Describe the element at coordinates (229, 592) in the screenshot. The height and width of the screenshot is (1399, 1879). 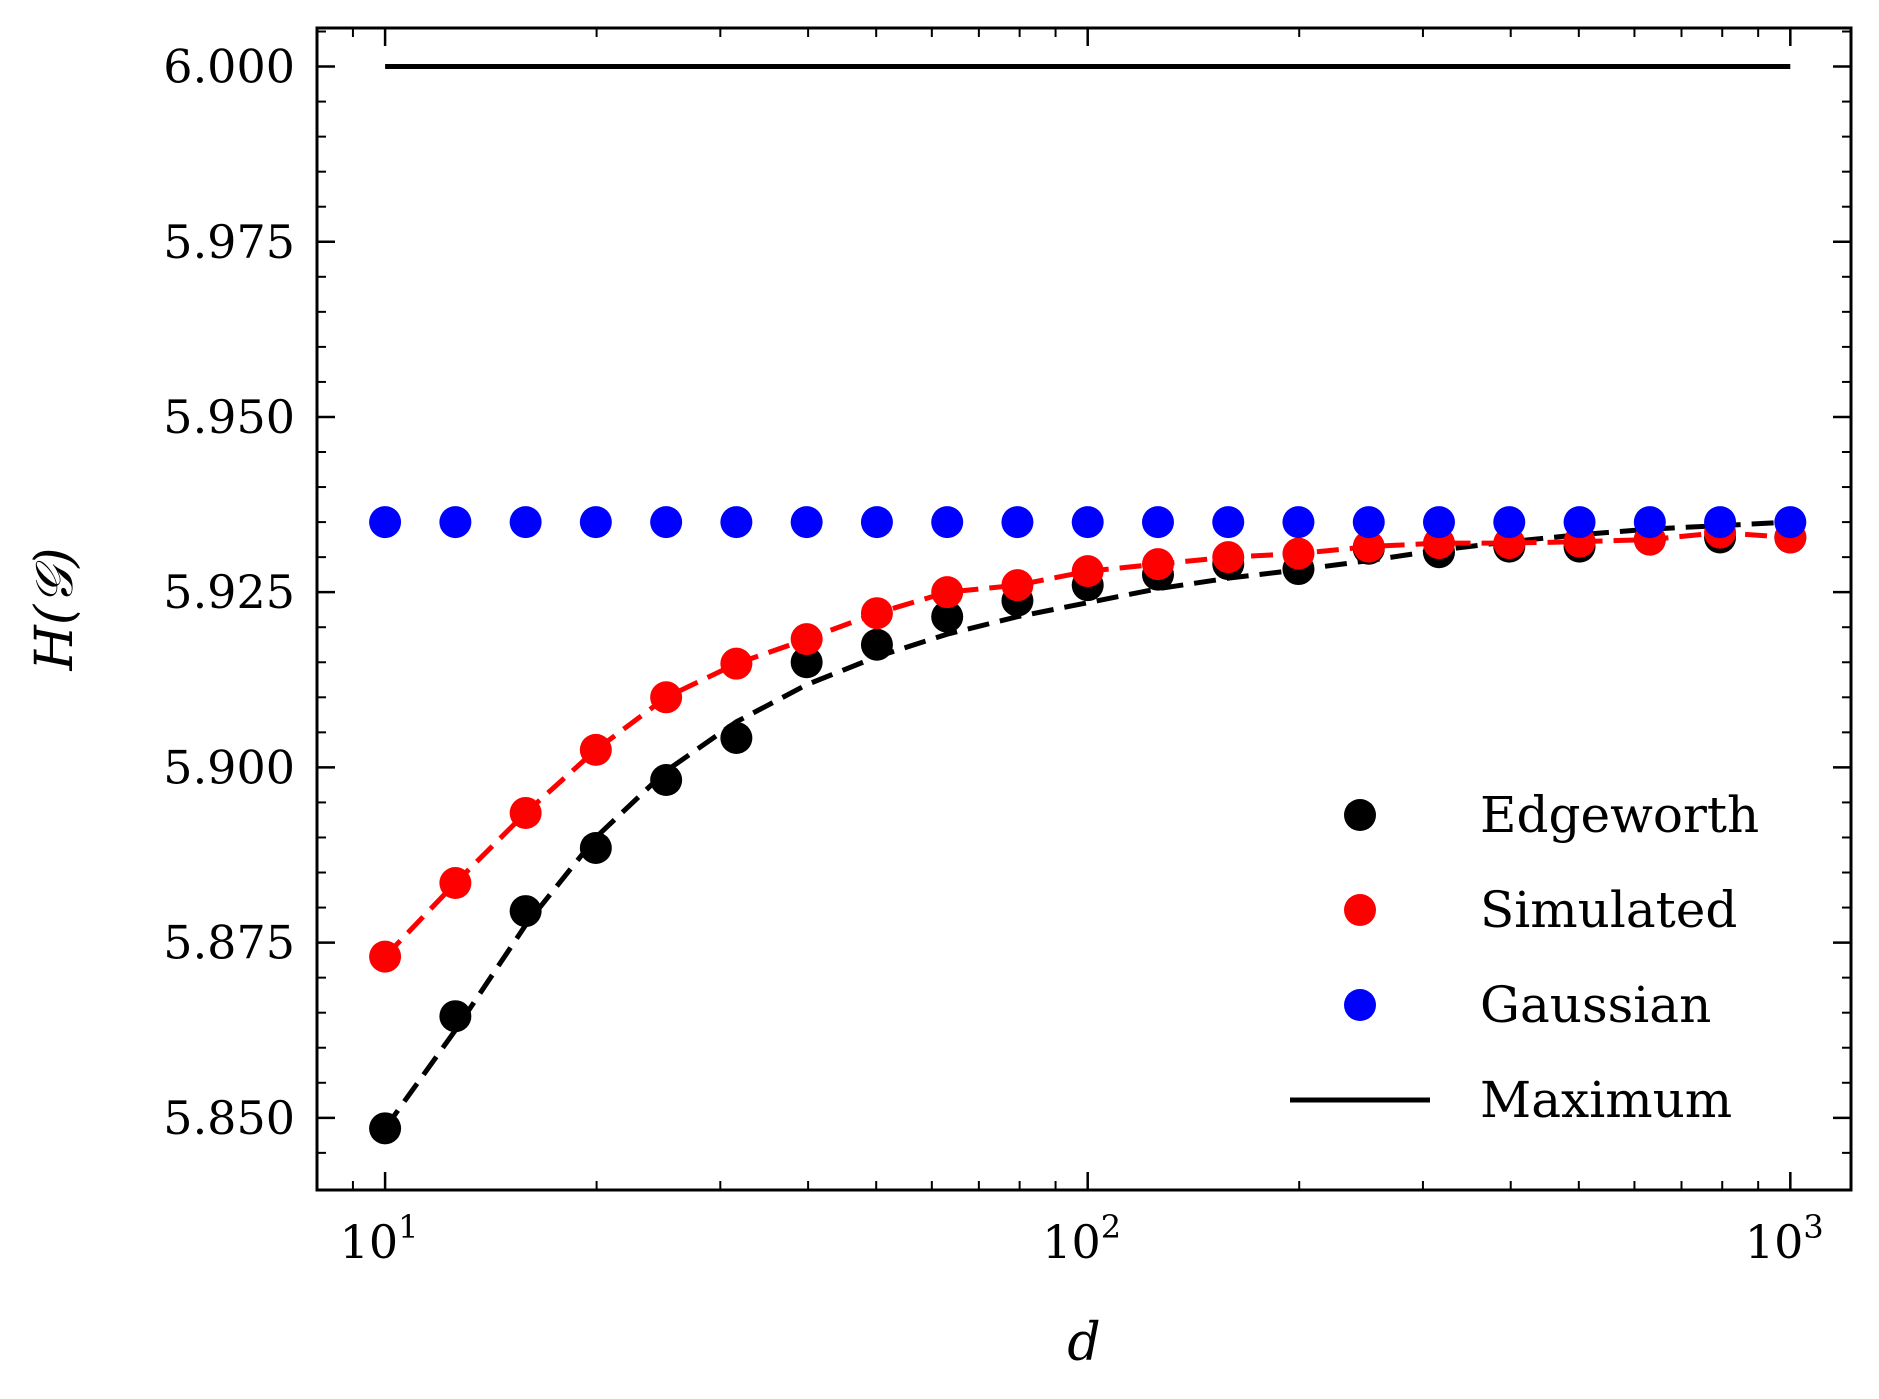
I see `y-tick-label: 5.925` at that location.